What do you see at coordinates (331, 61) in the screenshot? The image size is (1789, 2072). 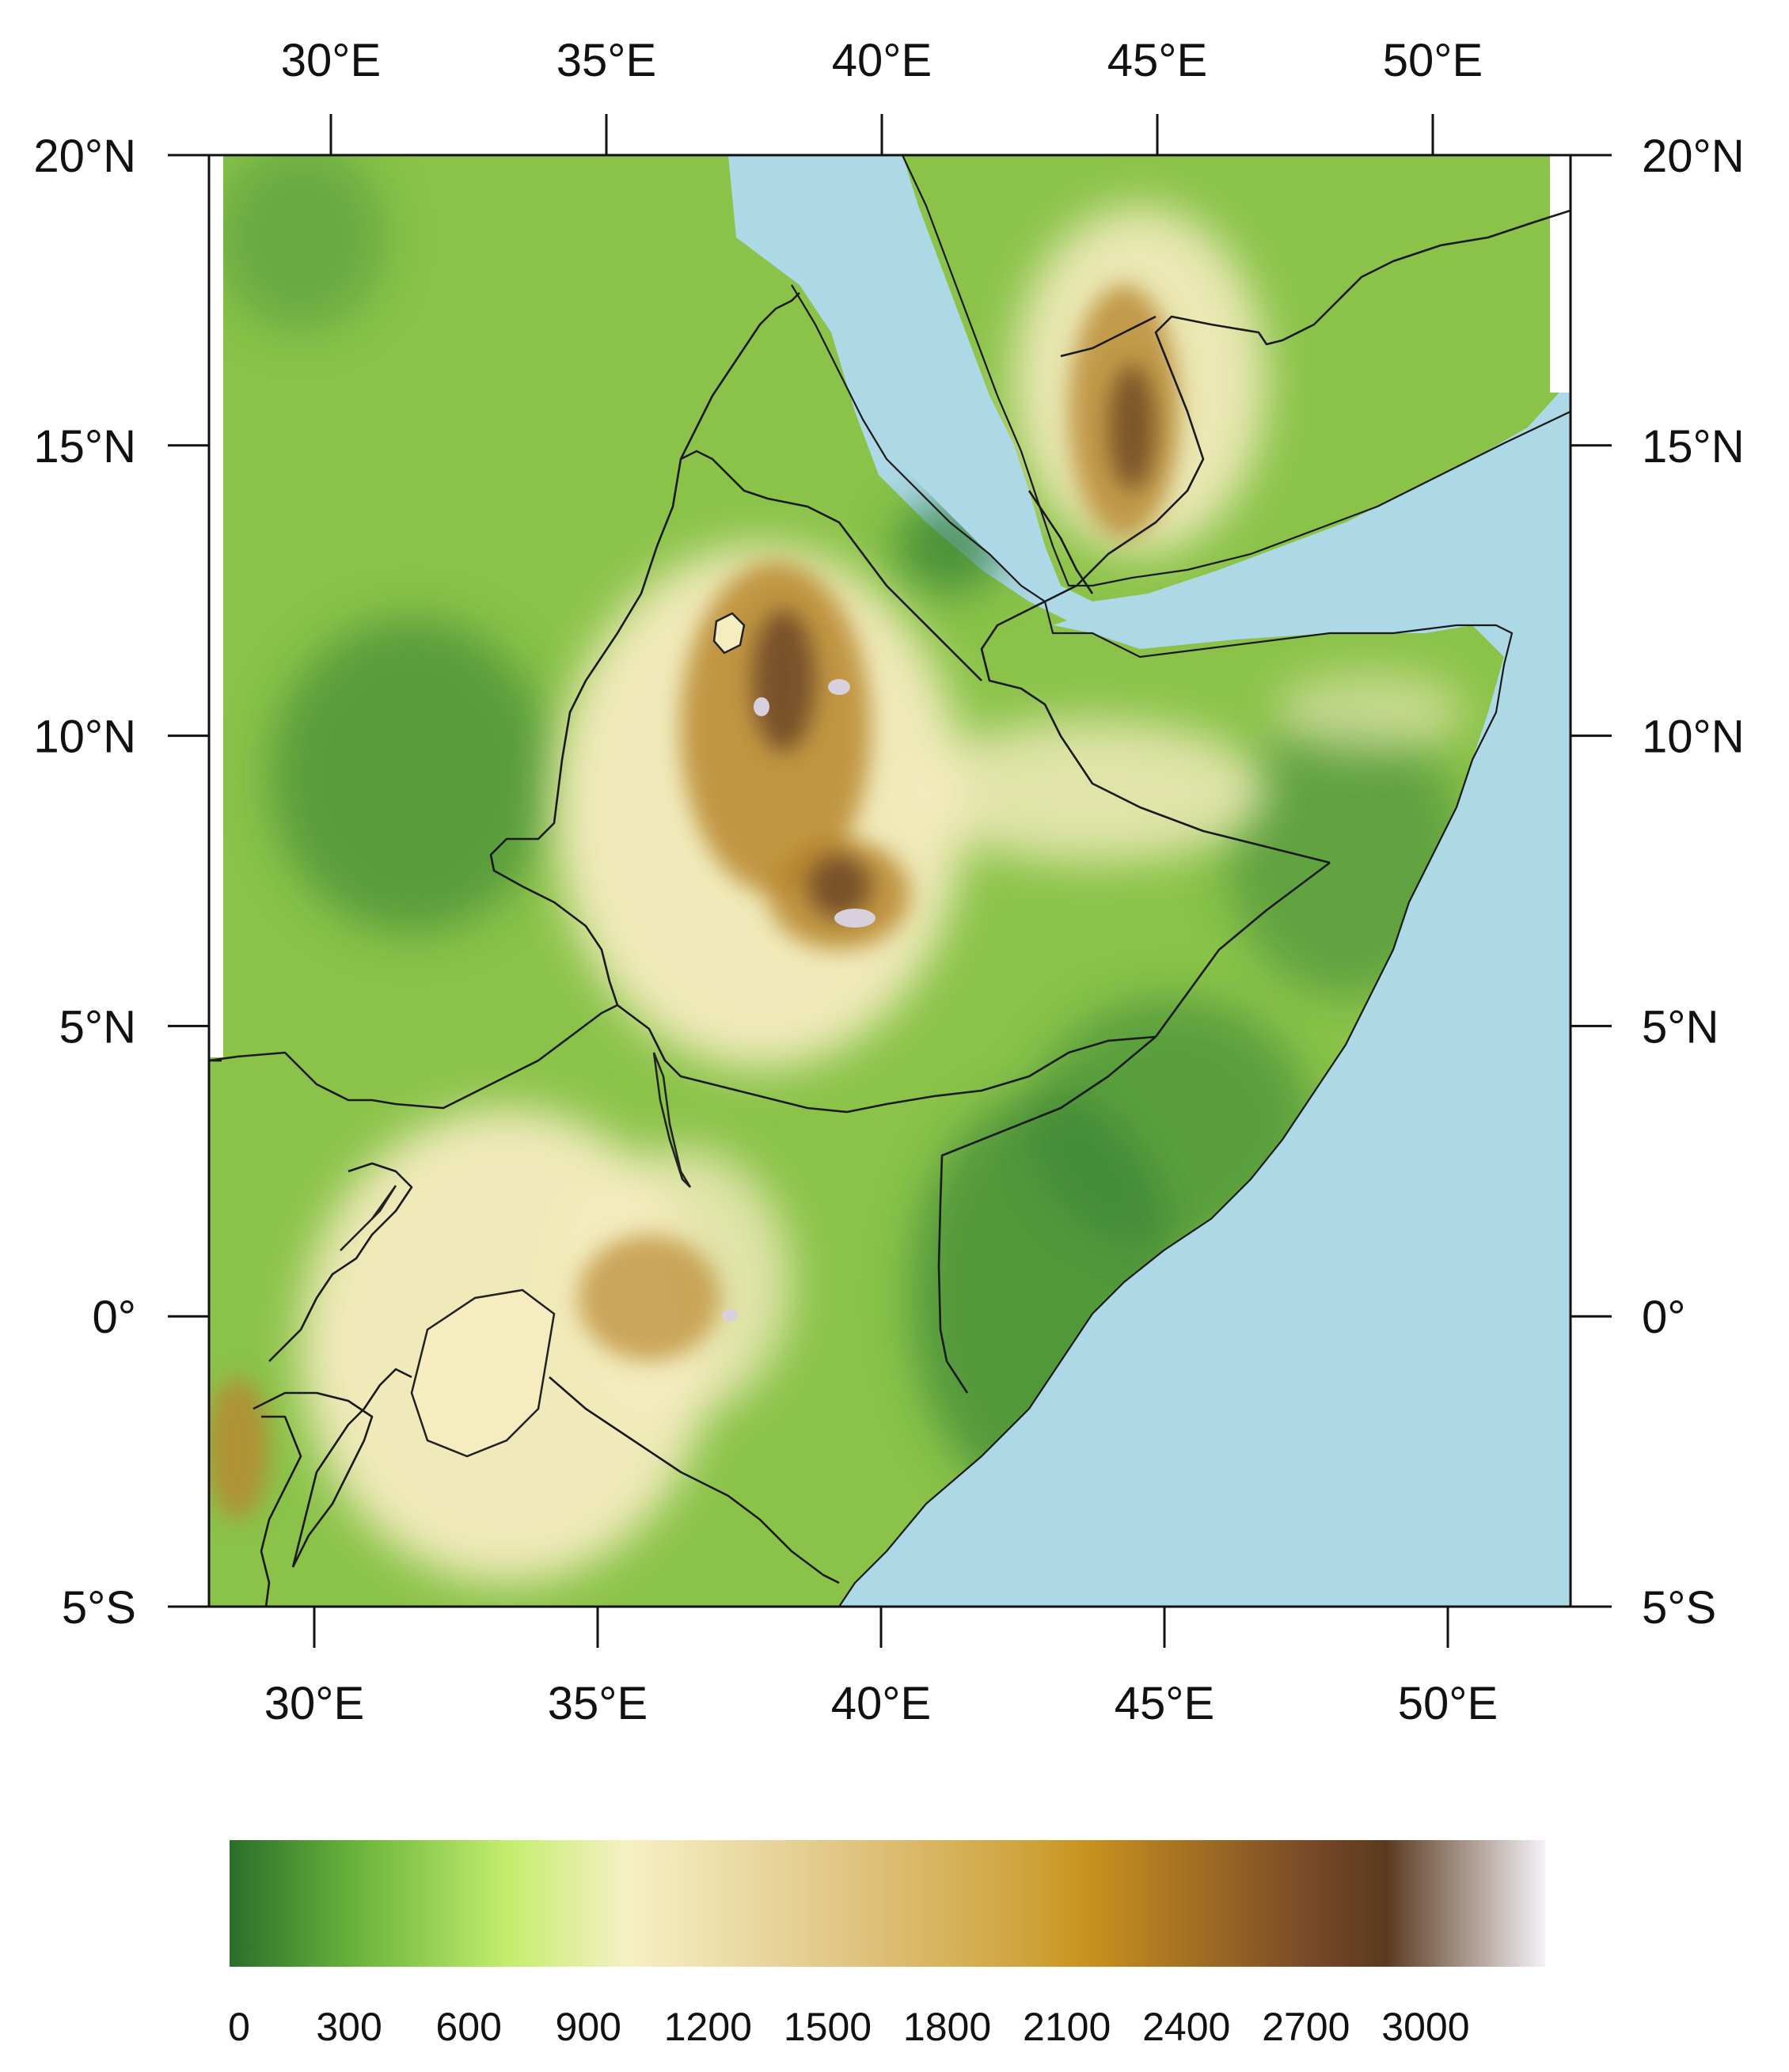 I see `top-lon-label: 30°E` at bounding box center [331, 61].